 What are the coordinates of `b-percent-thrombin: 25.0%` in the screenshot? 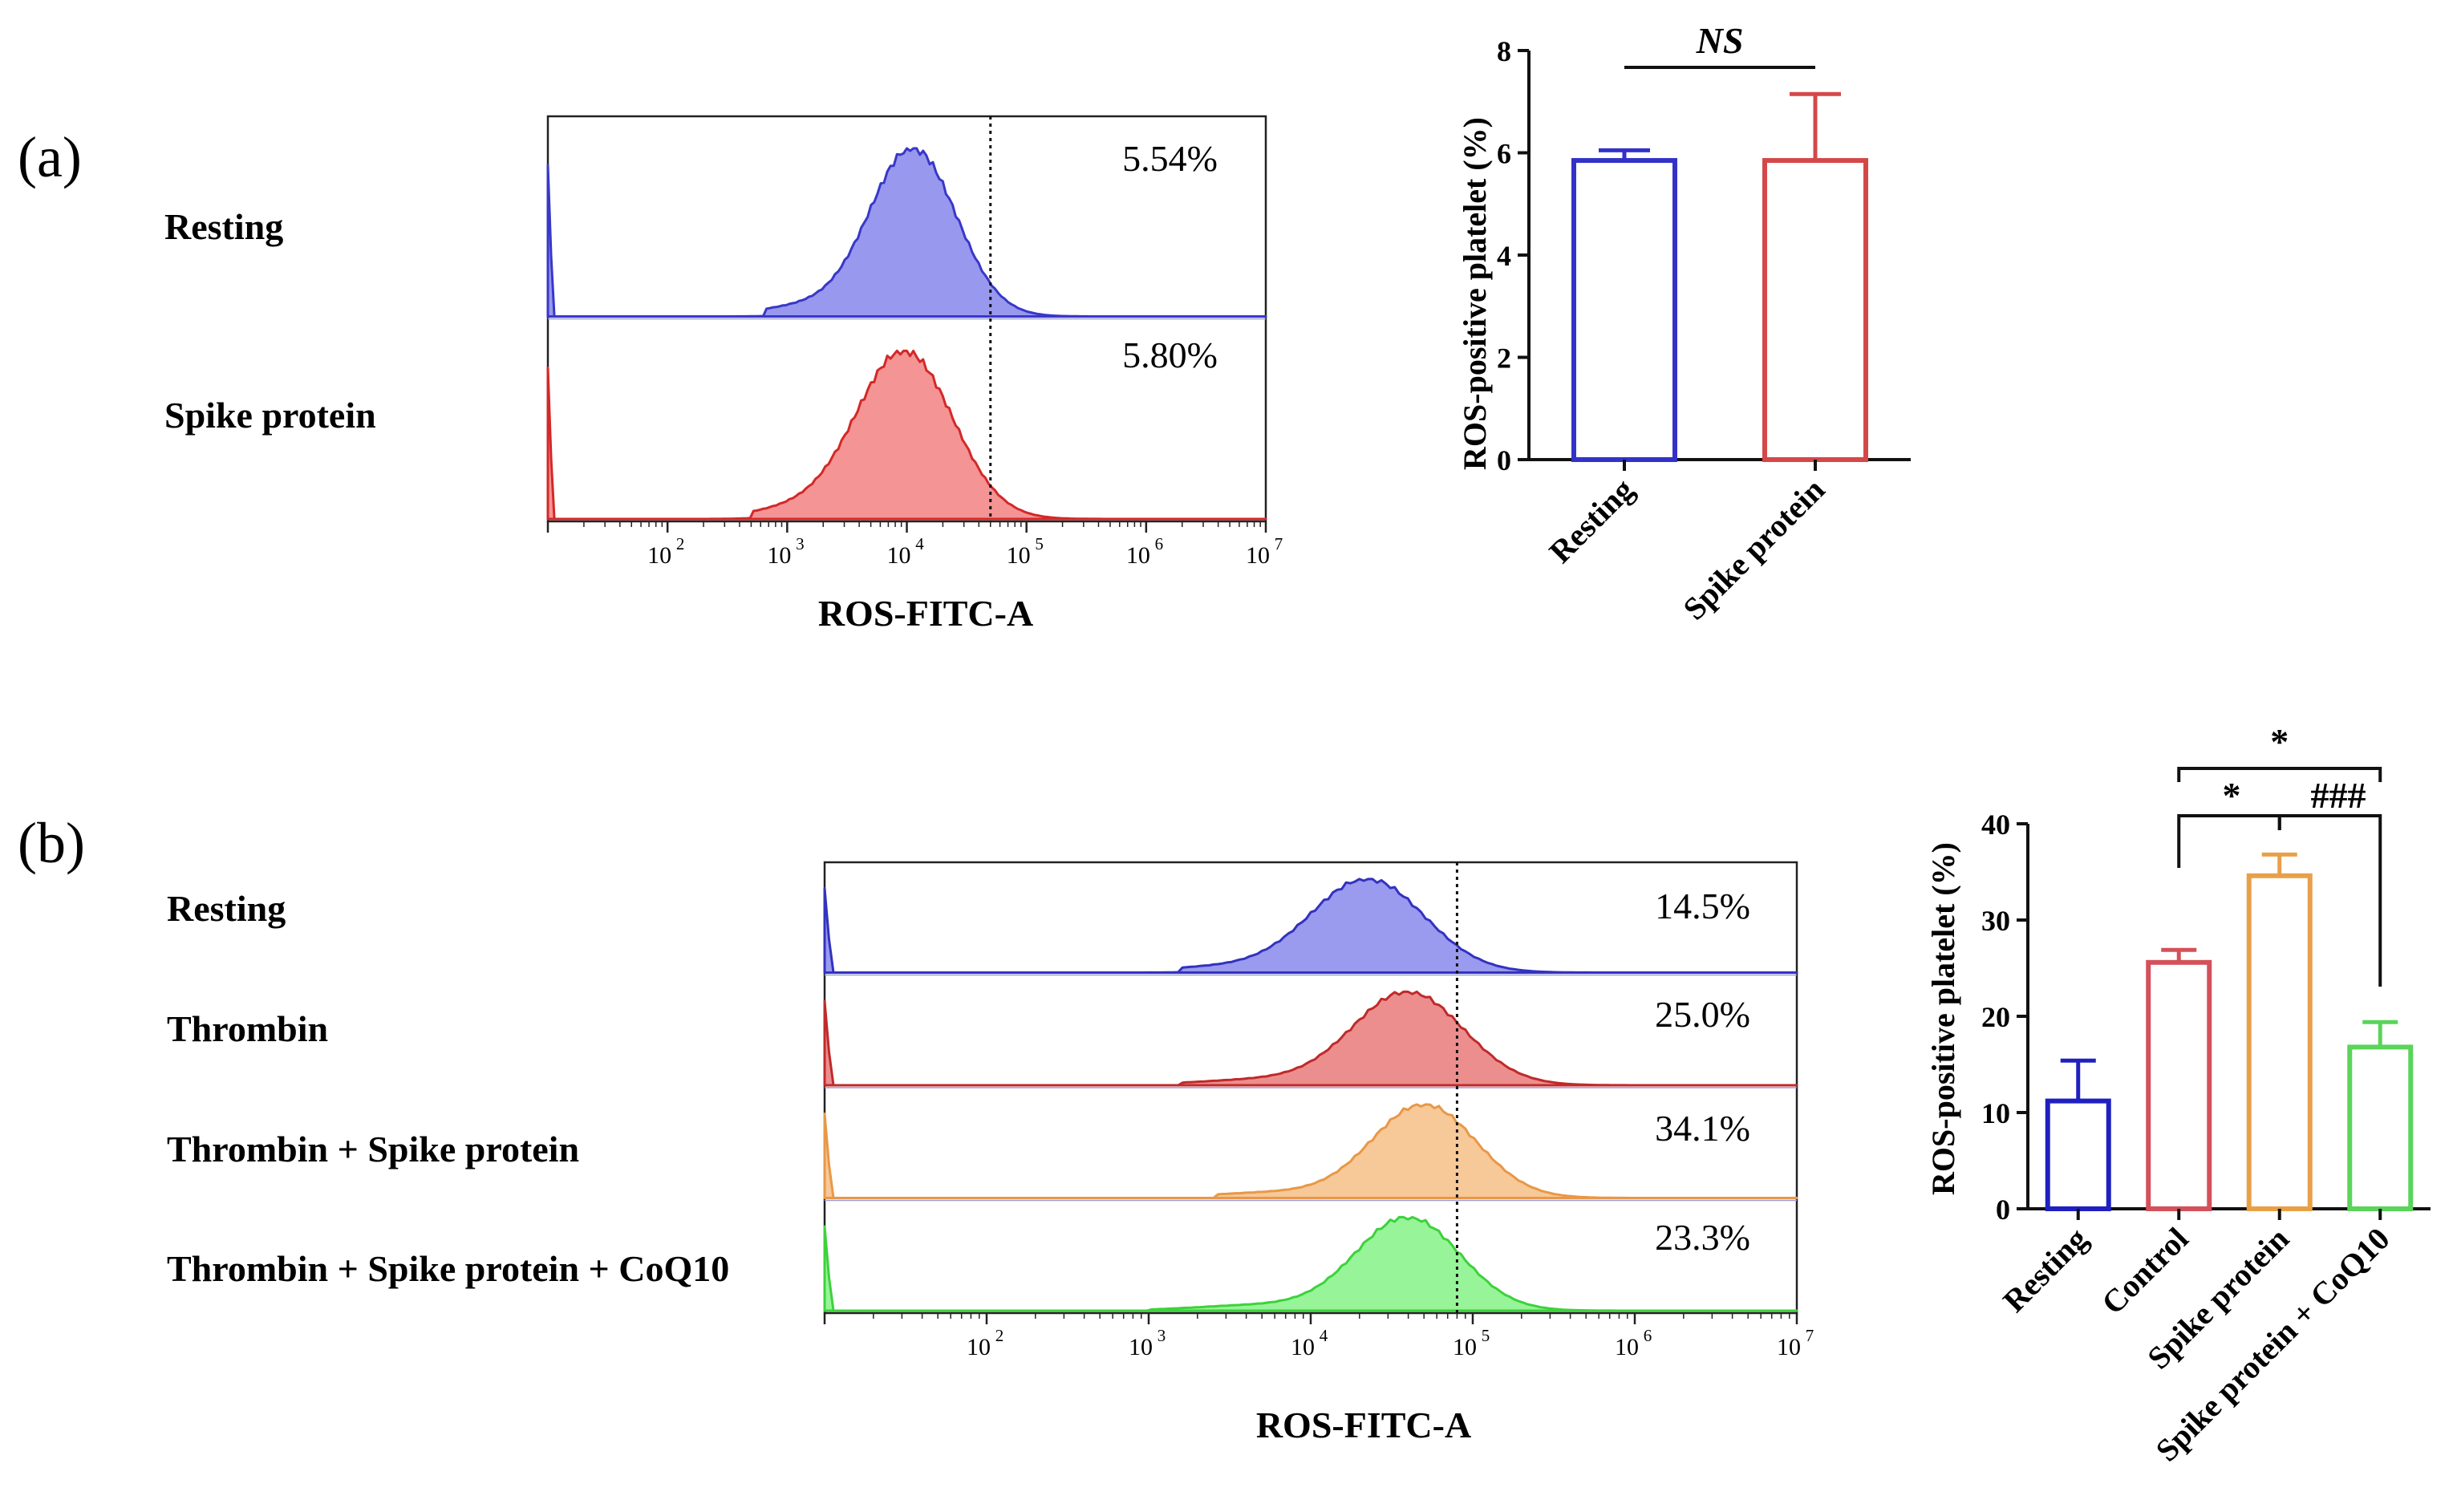 It's located at (1702, 1014).